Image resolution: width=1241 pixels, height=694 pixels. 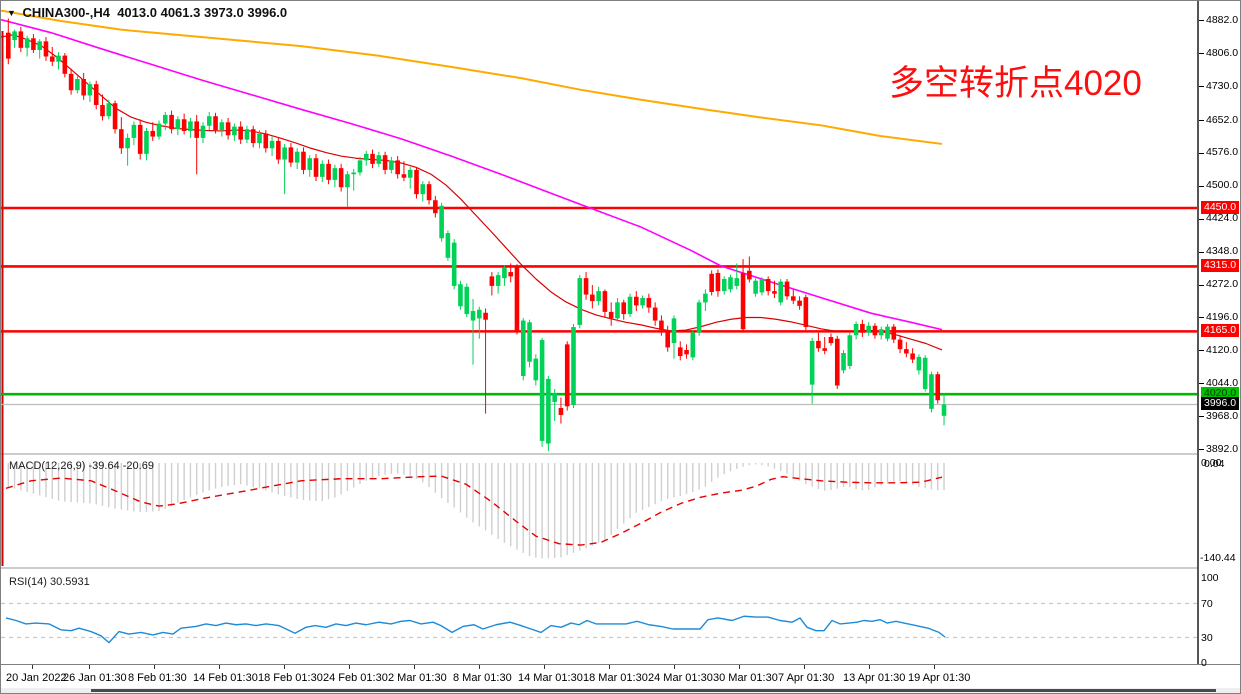 What do you see at coordinates (653, 690) in the screenshot?
I see `scrollbar-thumb` at bounding box center [653, 690].